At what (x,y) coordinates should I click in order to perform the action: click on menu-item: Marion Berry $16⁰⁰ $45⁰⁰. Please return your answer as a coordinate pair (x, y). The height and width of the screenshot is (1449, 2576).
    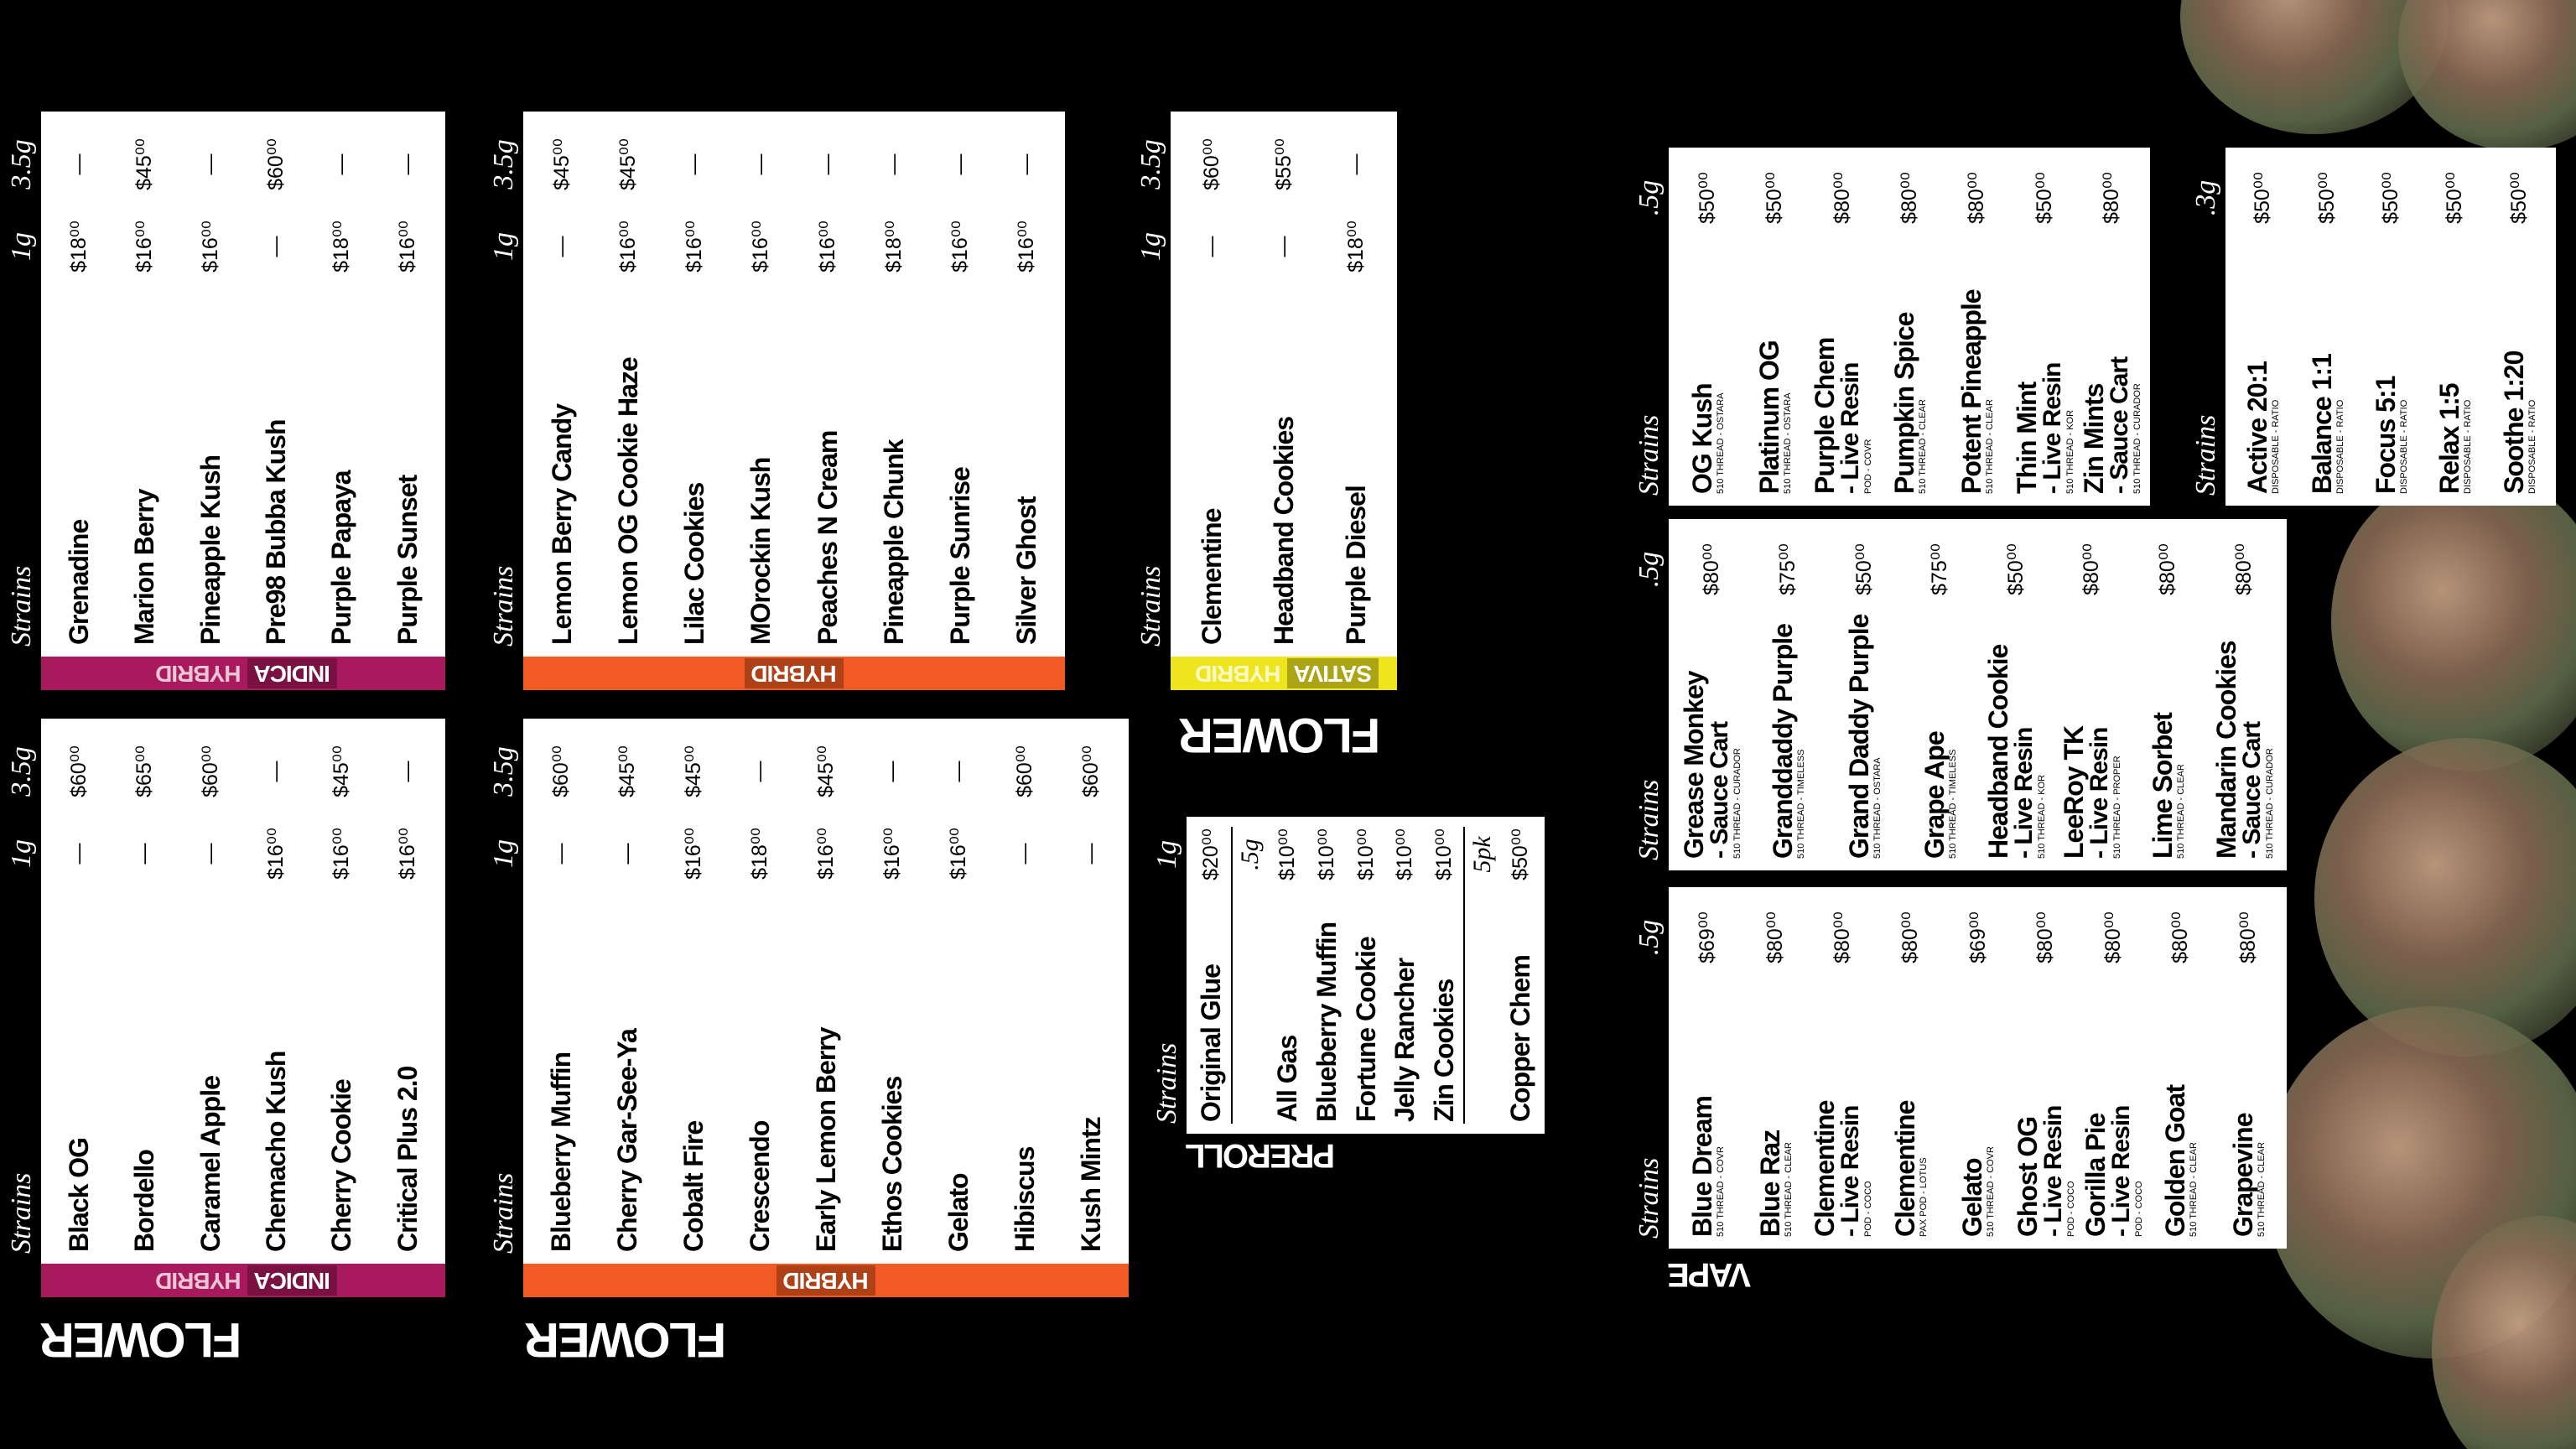
    Looking at the image, I should click on (144, 384).